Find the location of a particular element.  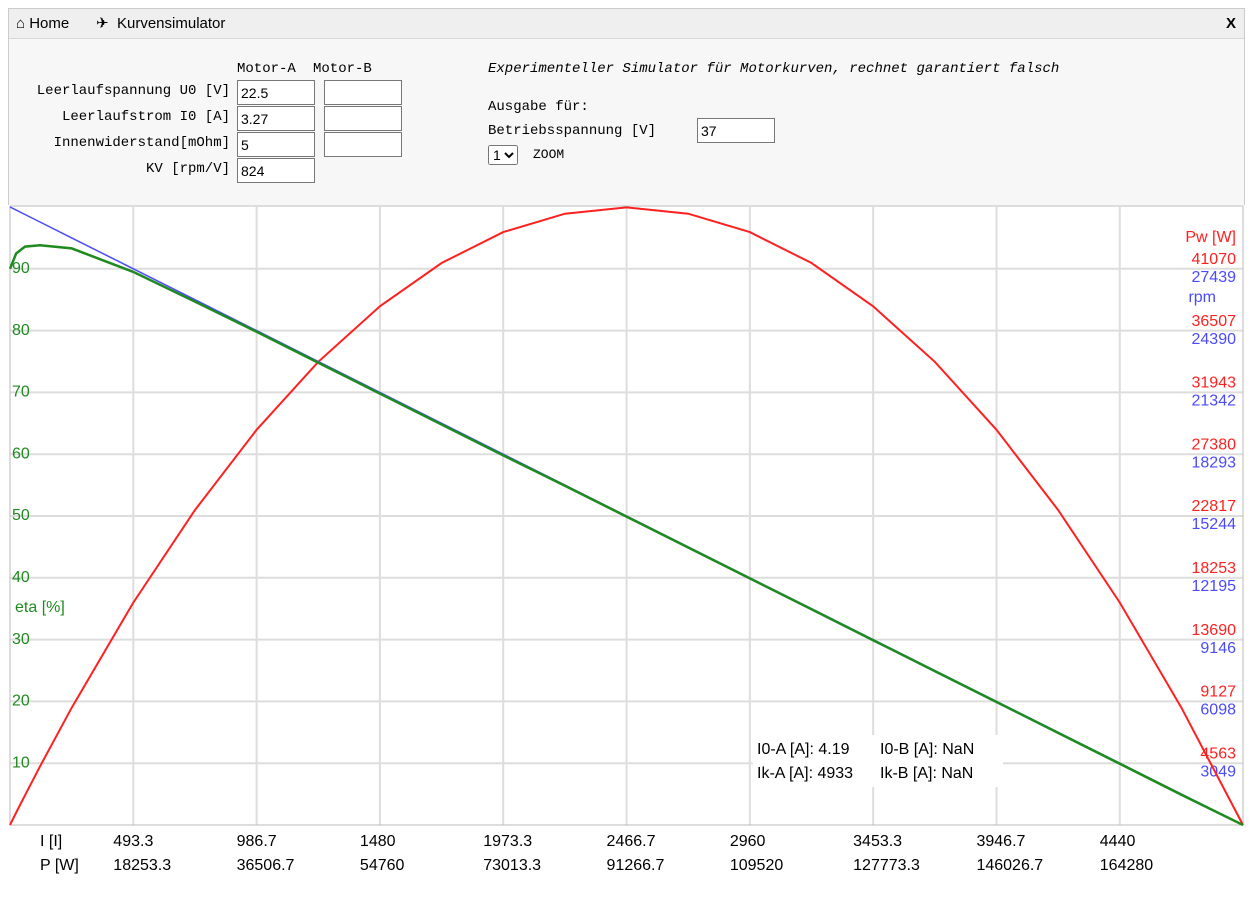

page-title: Kurvensimulator is located at coordinates (171, 23).